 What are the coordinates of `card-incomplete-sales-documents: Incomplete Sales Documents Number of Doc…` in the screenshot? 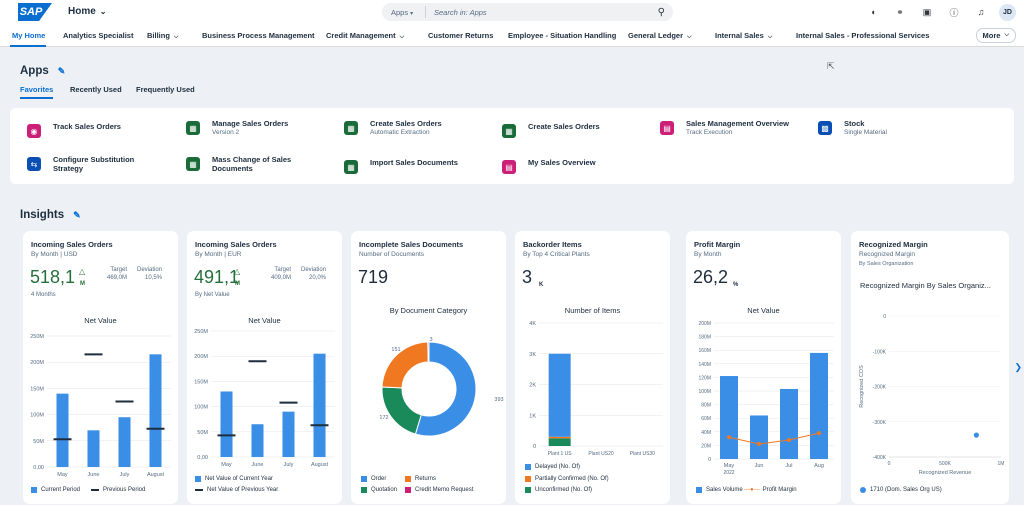 It's located at (428, 367).